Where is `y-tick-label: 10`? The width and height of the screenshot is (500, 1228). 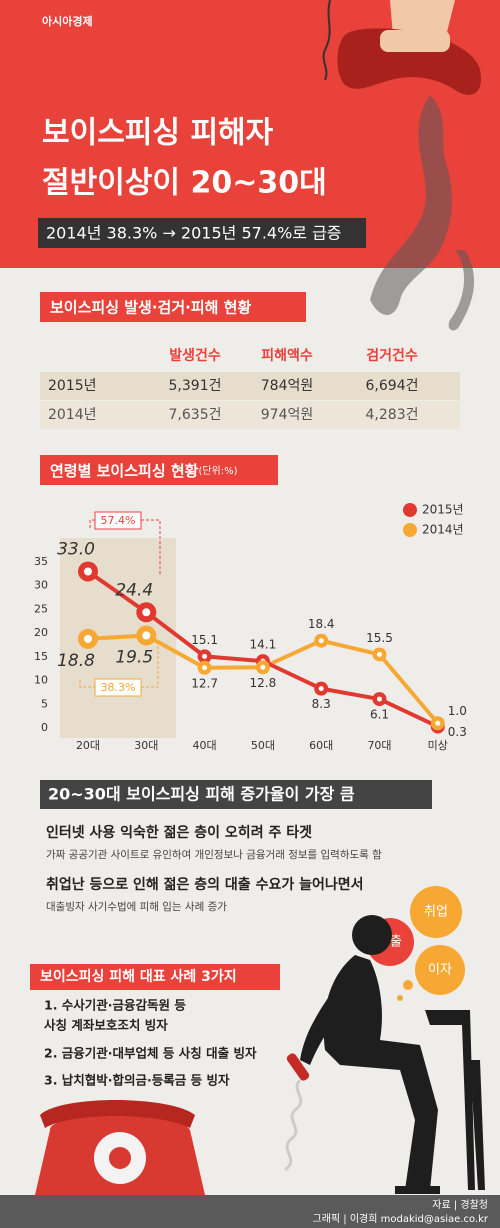 y-tick-label: 10 is located at coordinates (41, 680).